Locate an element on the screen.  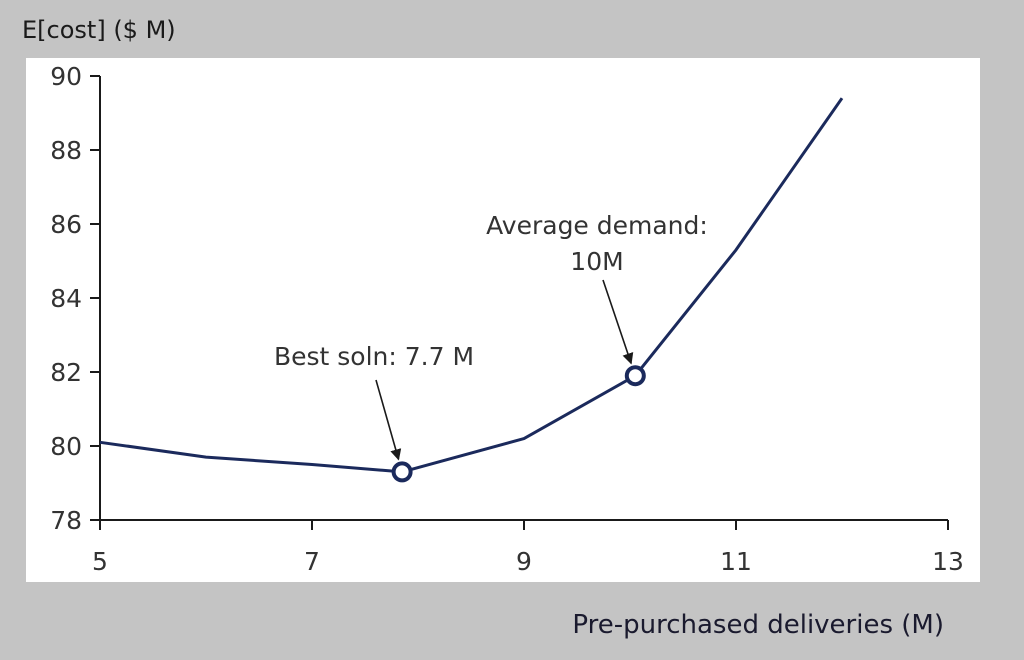
annotation-text: Average demand: is located at coordinates (597, 225).